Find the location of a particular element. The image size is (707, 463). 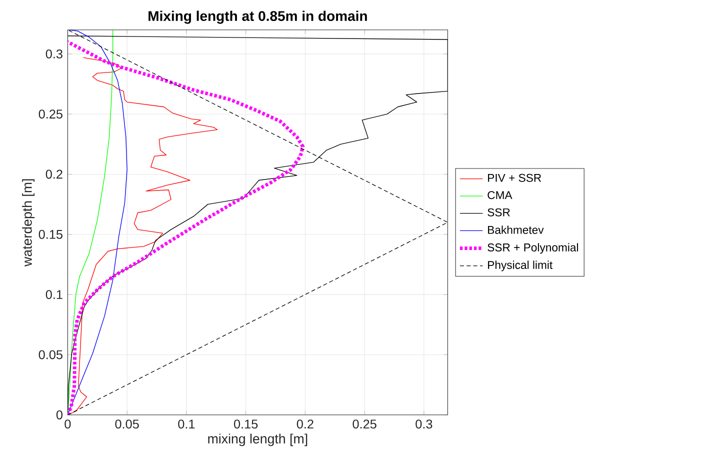

x-tick-label: 0.1 is located at coordinates (186, 424).